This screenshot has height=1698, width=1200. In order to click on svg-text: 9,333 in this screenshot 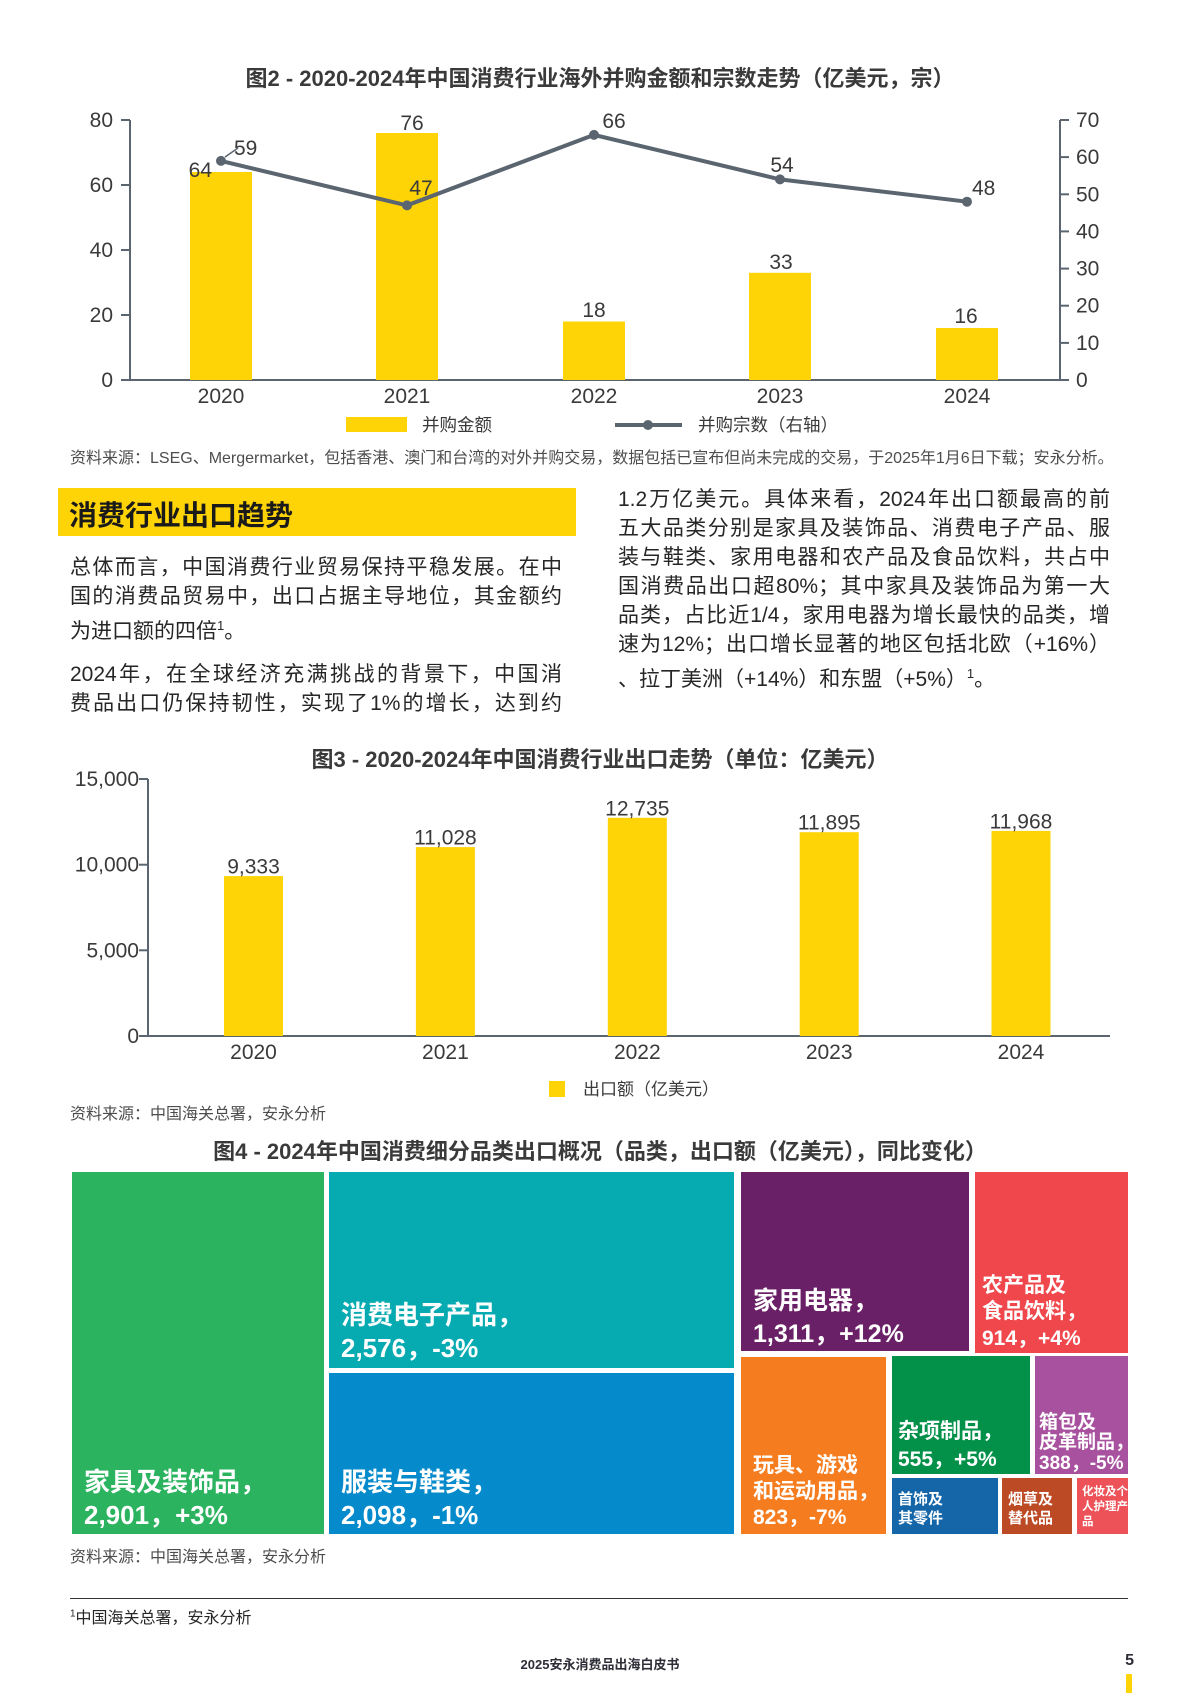, I will do `click(253, 867)`.